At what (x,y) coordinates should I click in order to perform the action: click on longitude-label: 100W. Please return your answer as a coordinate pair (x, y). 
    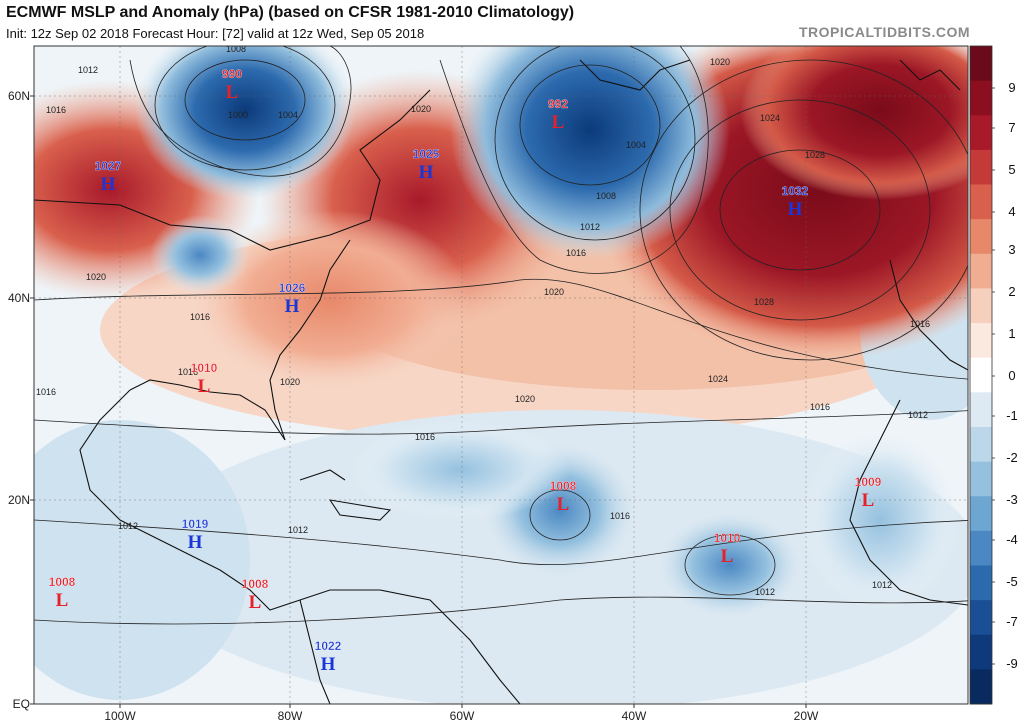
    Looking at the image, I should click on (120, 716).